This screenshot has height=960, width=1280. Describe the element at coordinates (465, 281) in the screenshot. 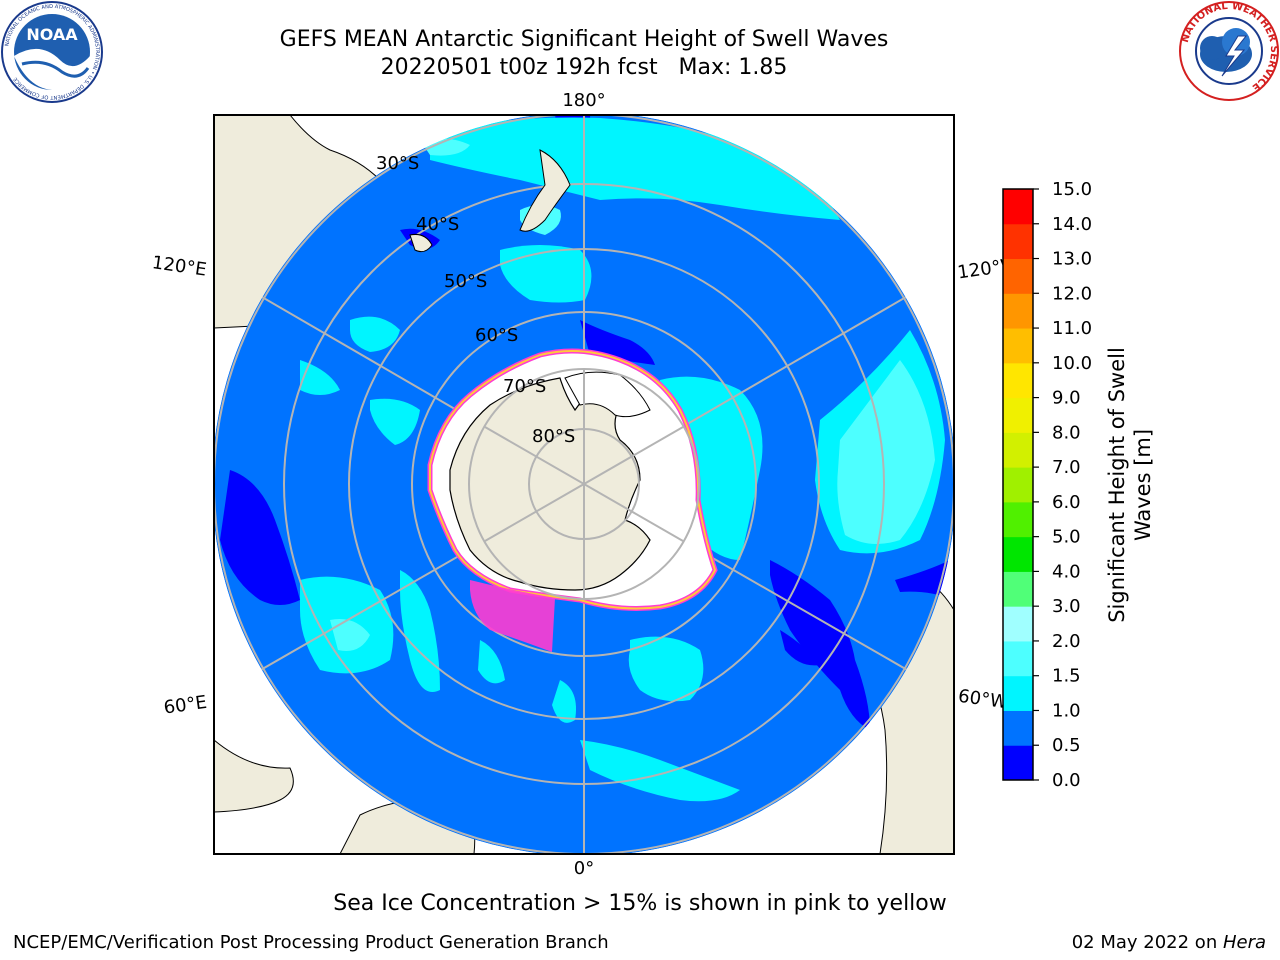

I see `lat-label-50: 50°S` at that location.